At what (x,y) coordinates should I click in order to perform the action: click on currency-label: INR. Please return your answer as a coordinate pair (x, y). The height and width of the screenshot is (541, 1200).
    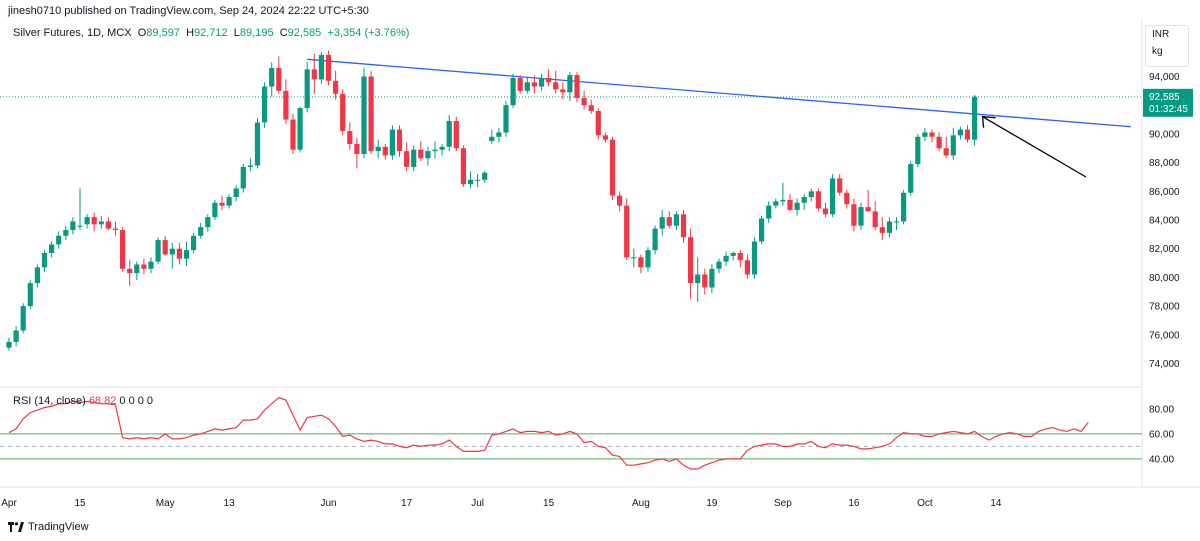
    Looking at the image, I should click on (1161, 34).